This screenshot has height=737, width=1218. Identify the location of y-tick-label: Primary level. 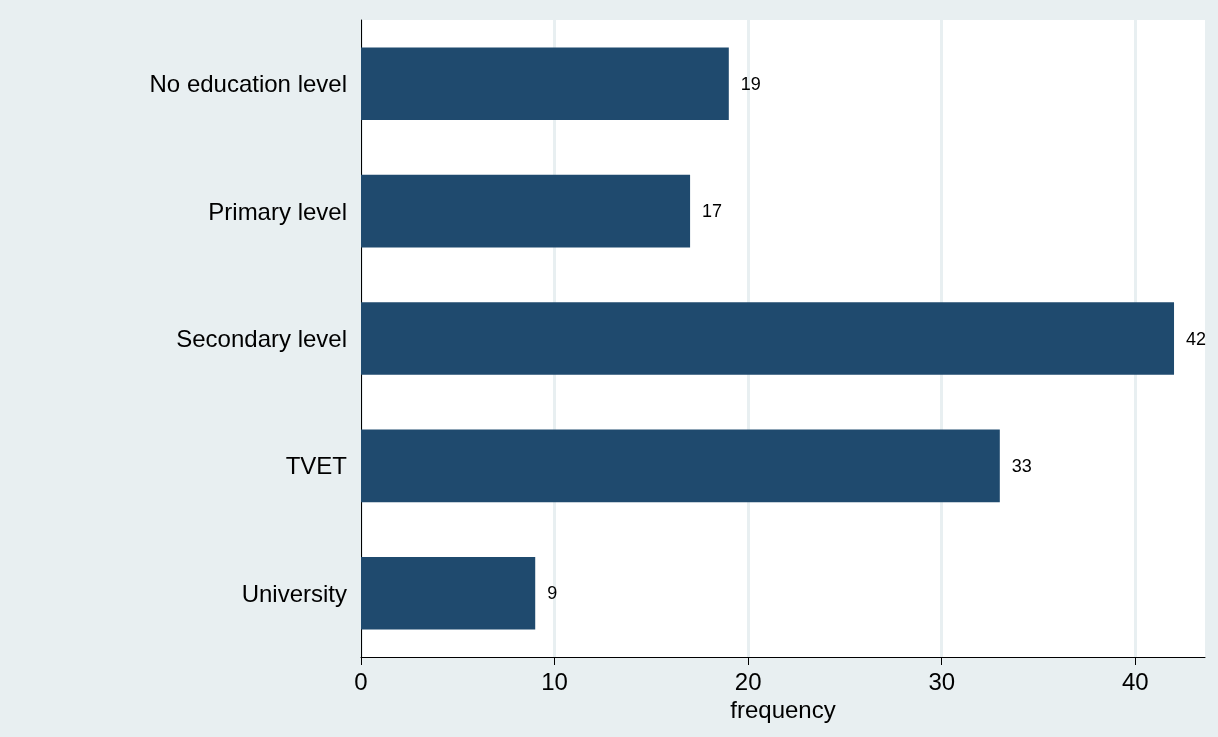
(277, 211).